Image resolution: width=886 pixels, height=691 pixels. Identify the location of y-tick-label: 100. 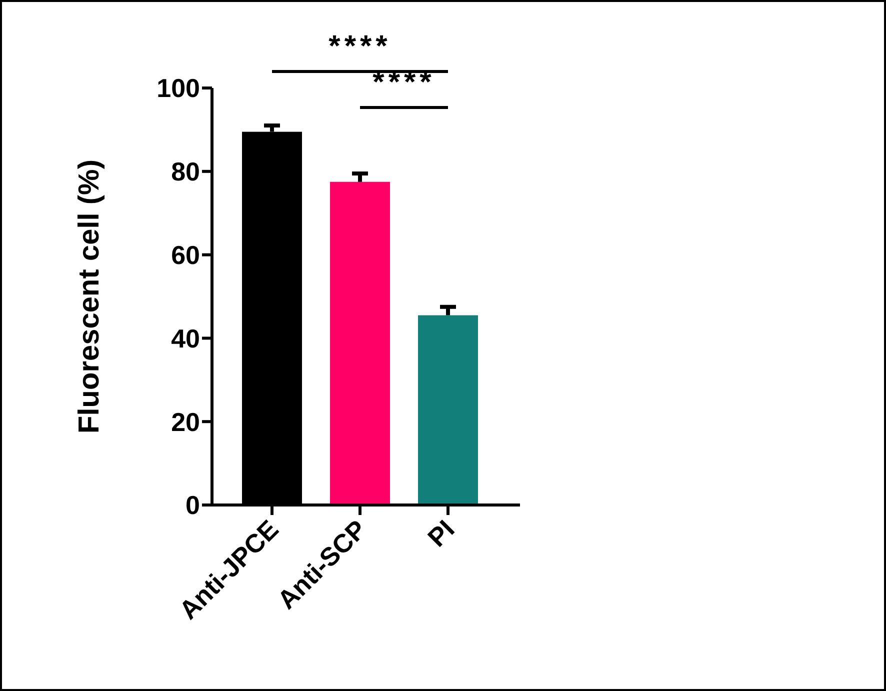
(178, 88).